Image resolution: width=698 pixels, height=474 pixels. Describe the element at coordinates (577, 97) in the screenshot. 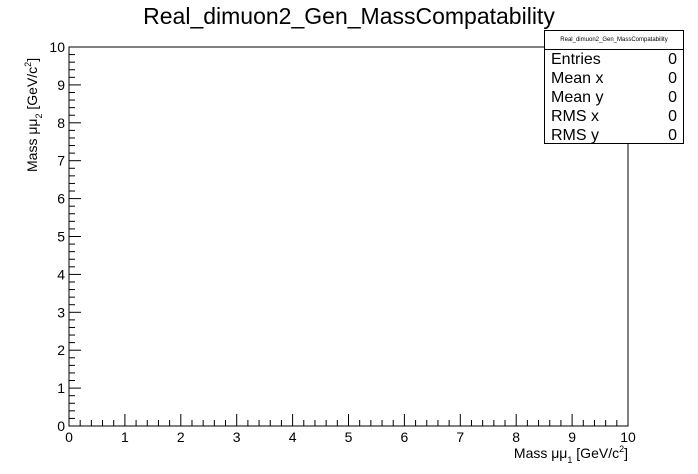

I see `stats-label: Mean y` at that location.